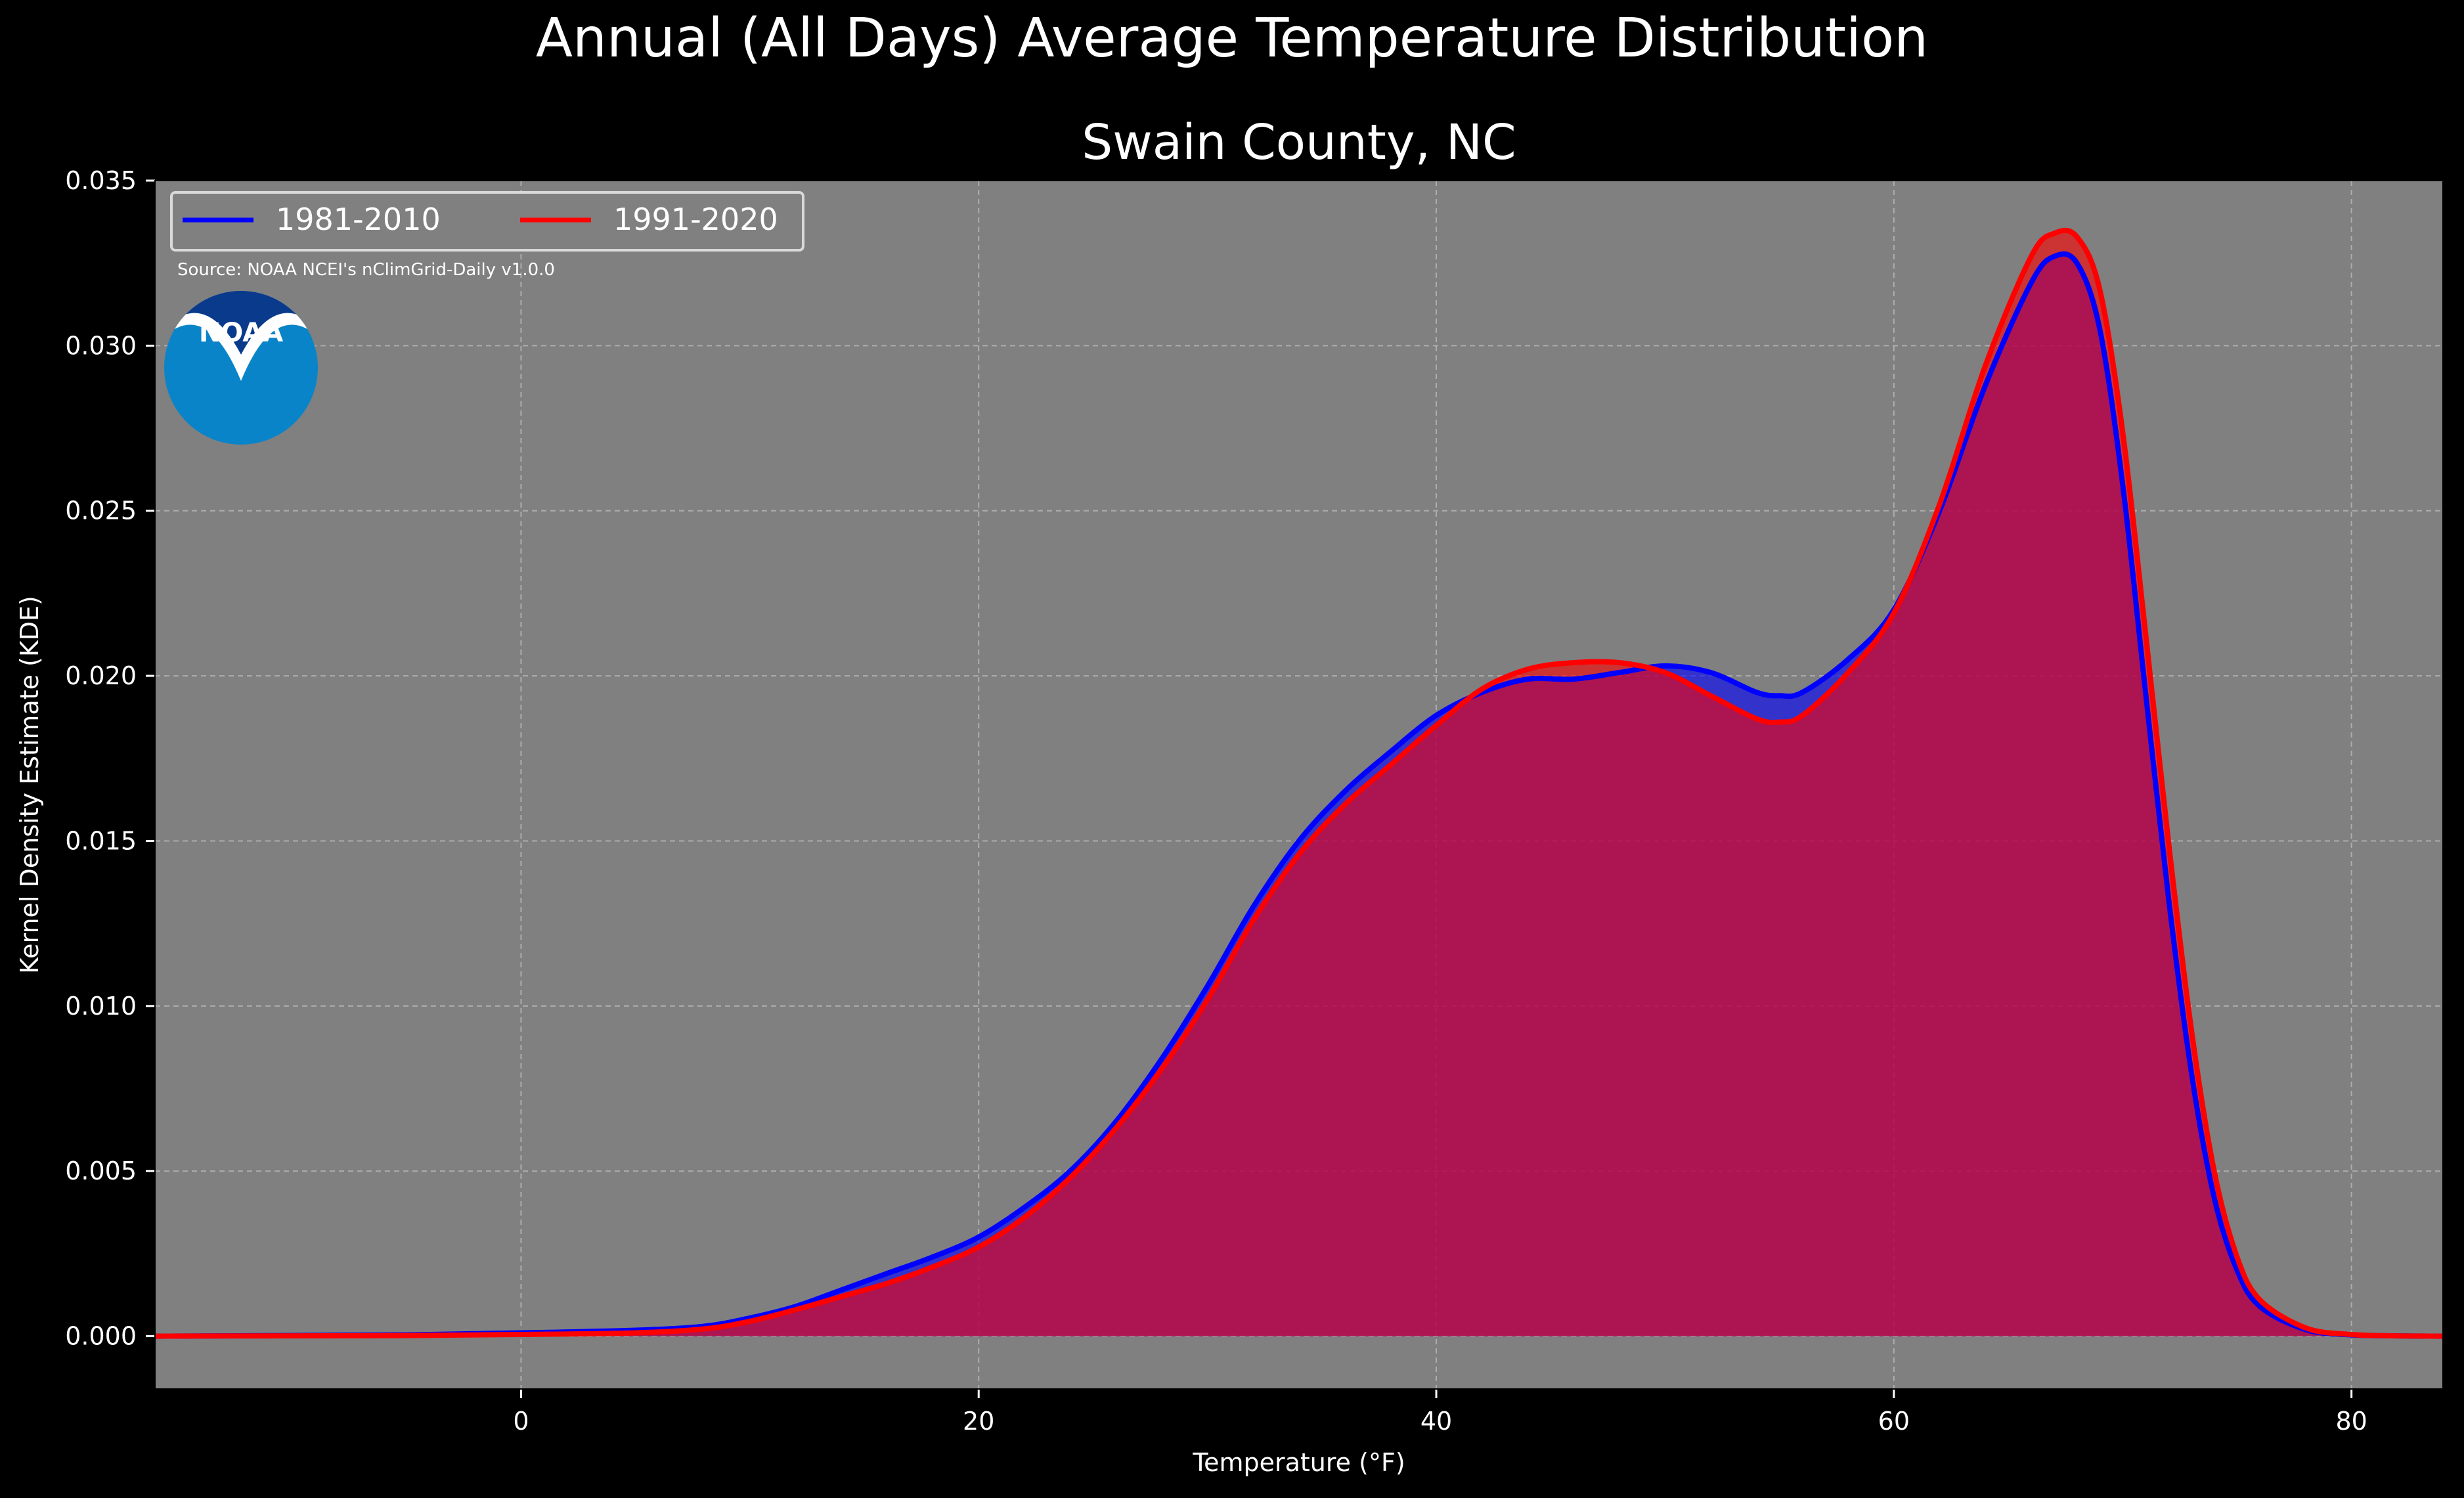  I want to click on y-tick-label: 0.000, so click(101, 1336).